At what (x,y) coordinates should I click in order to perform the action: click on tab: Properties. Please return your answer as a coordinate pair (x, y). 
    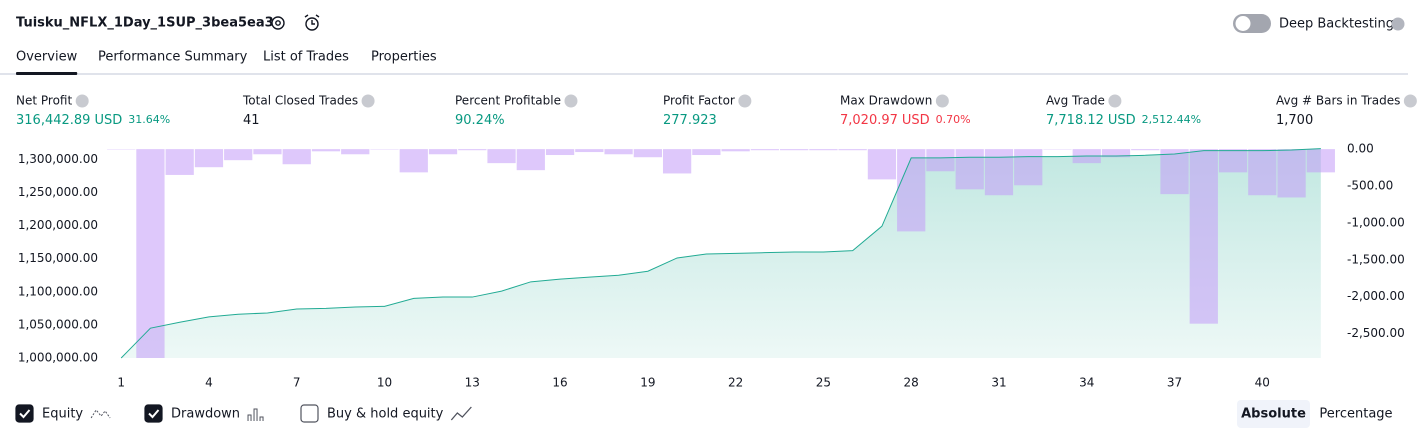
    Looking at the image, I should click on (404, 57).